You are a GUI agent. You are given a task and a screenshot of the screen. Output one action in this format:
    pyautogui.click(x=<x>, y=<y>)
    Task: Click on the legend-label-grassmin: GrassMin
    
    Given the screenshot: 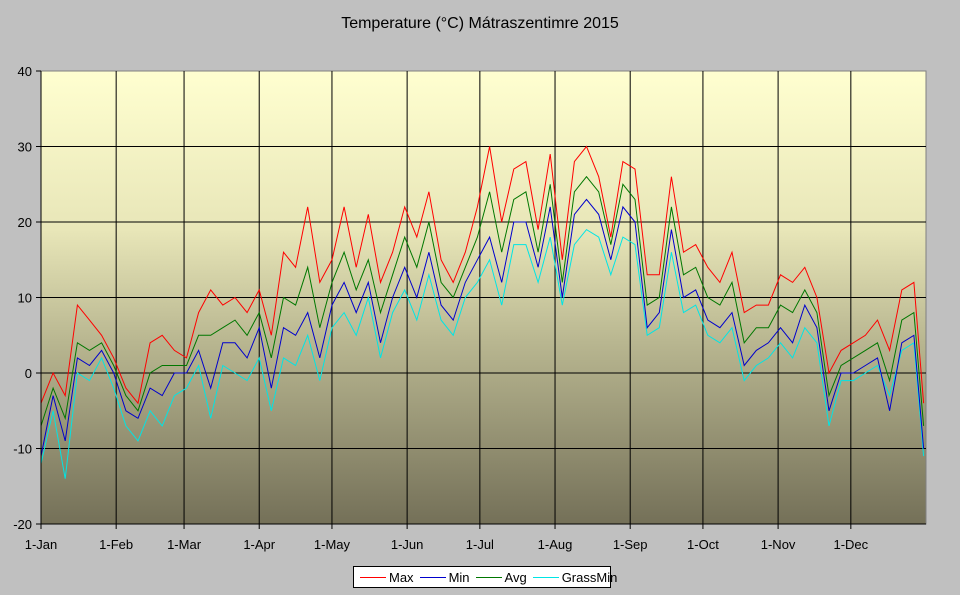 What is the action you would take?
    pyautogui.click(x=589, y=577)
    